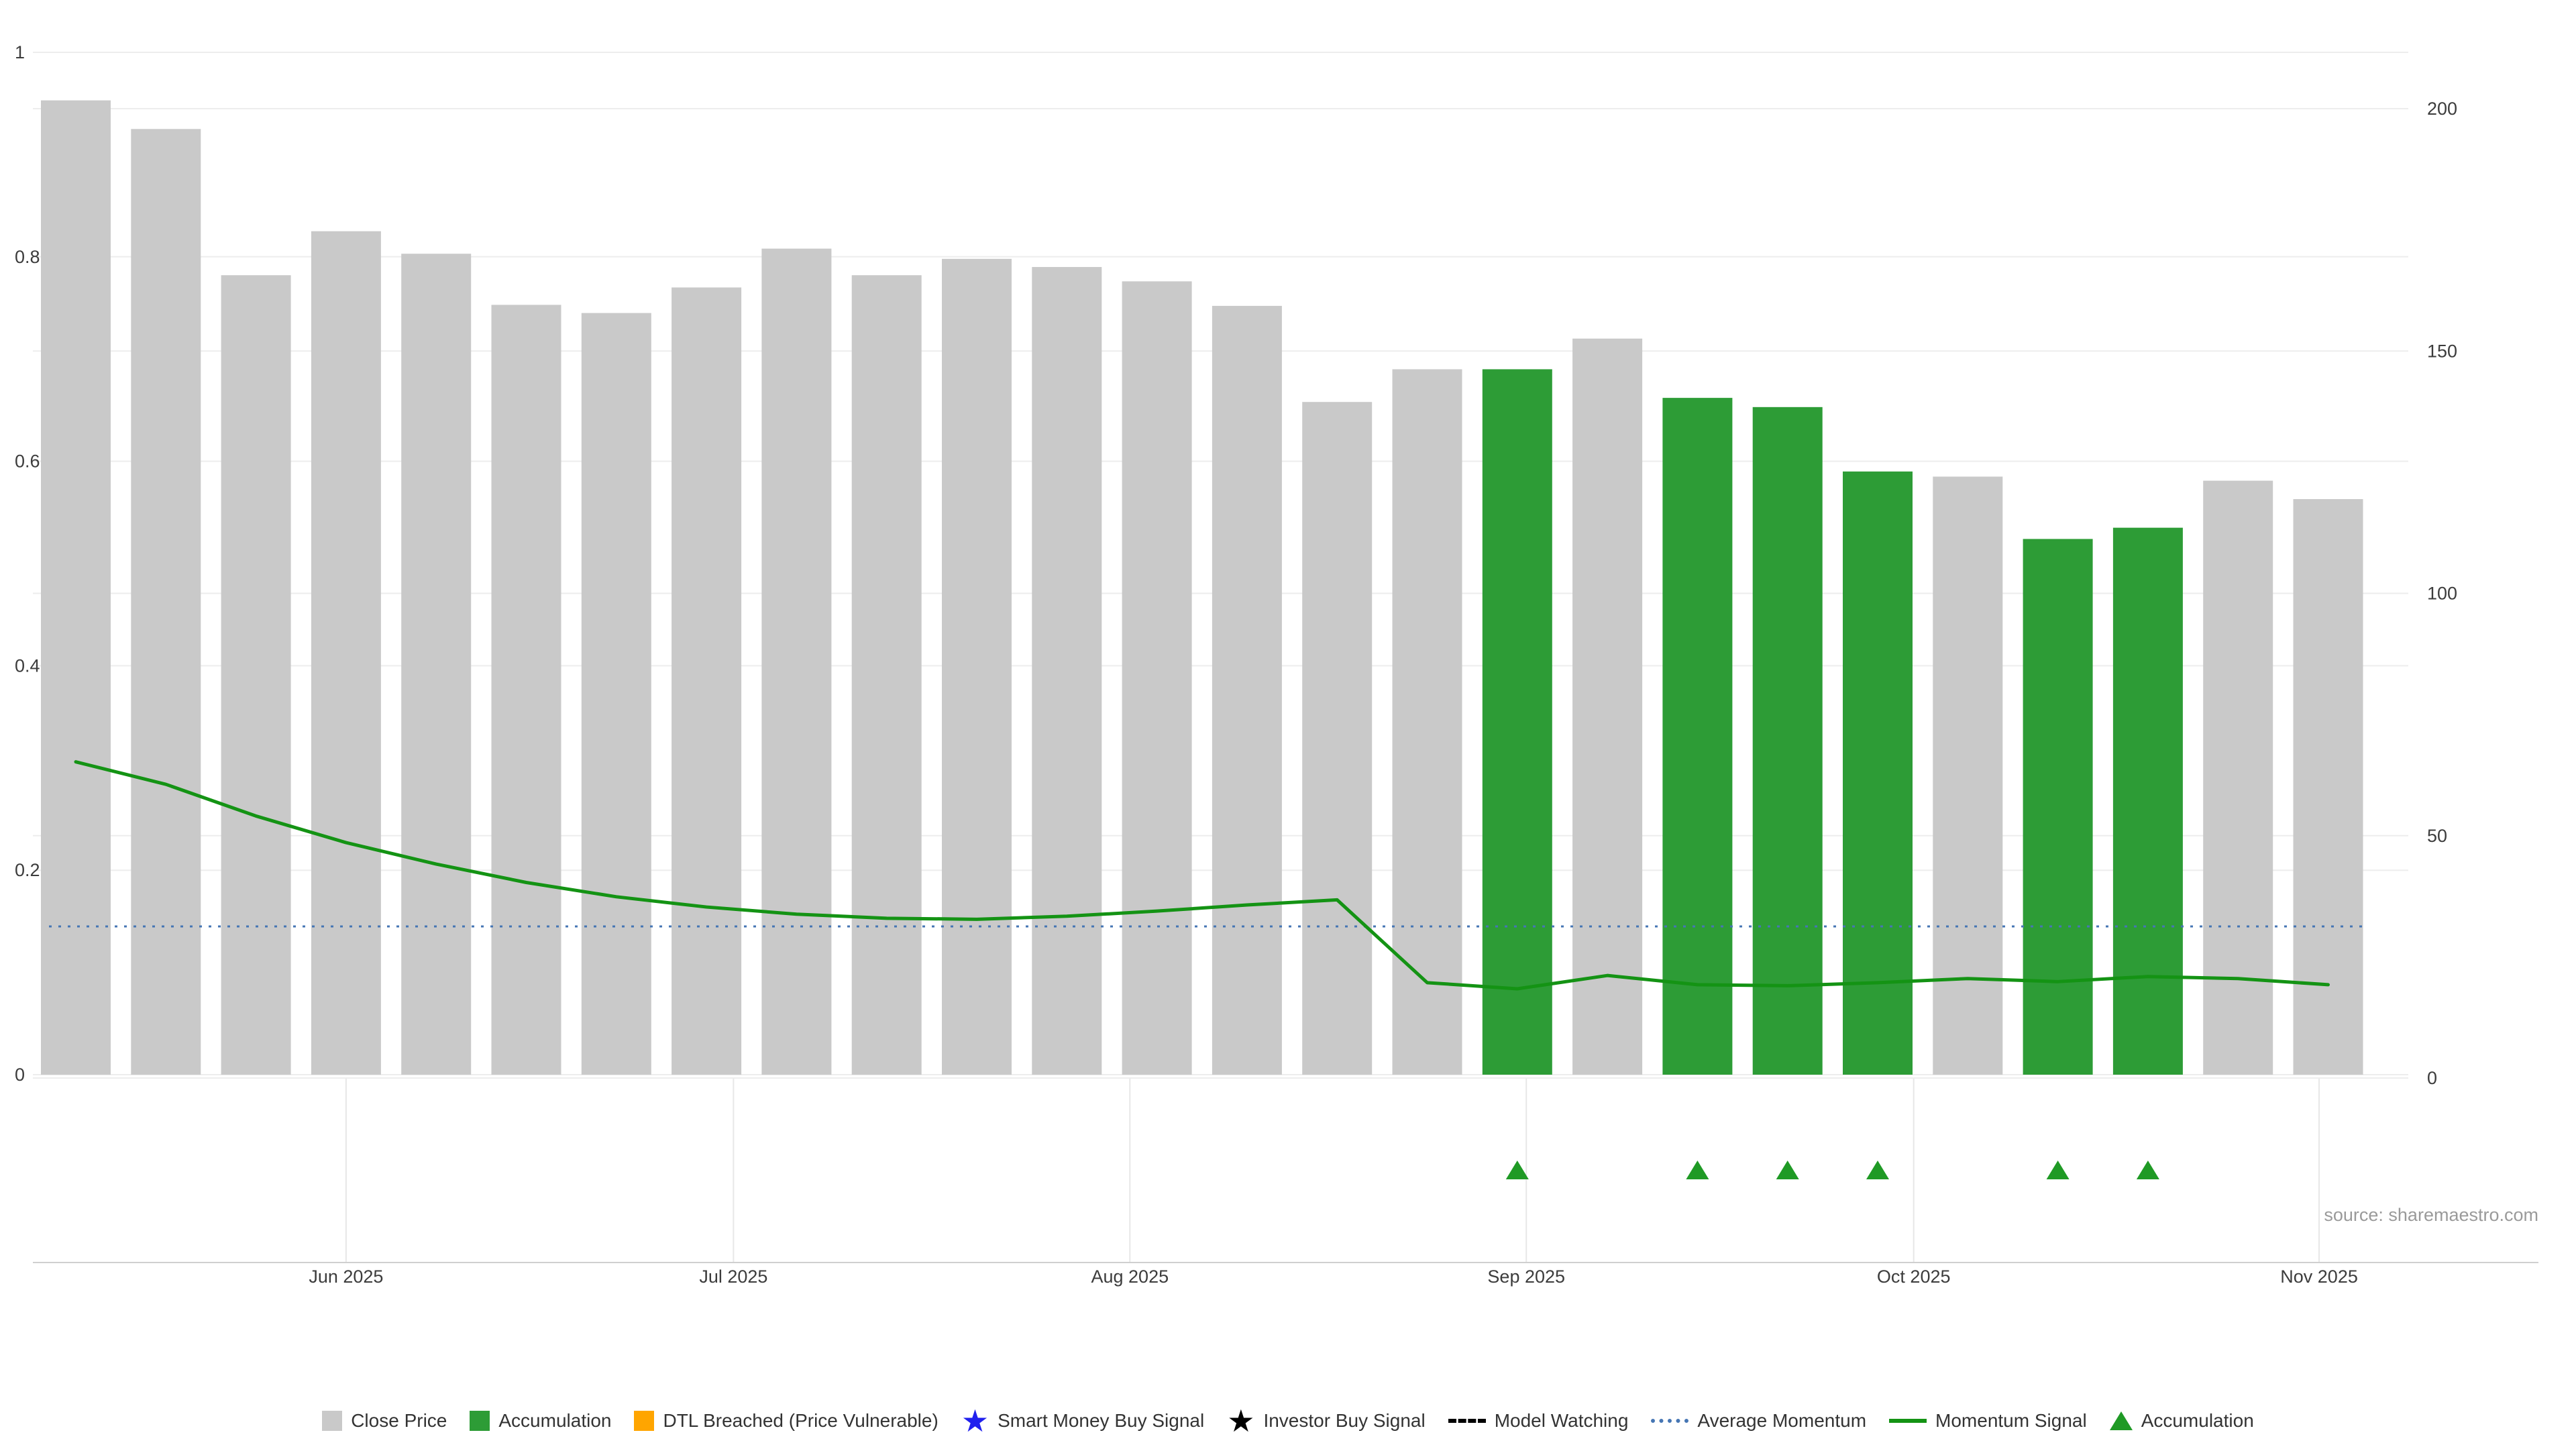 This screenshot has height=1449, width=2576. What do you see at coordinates (800, 1420) in the screenshot?
I see `legend-label: DTL Breached (Price Vulnerable)` at bounding box center [800, 1420].